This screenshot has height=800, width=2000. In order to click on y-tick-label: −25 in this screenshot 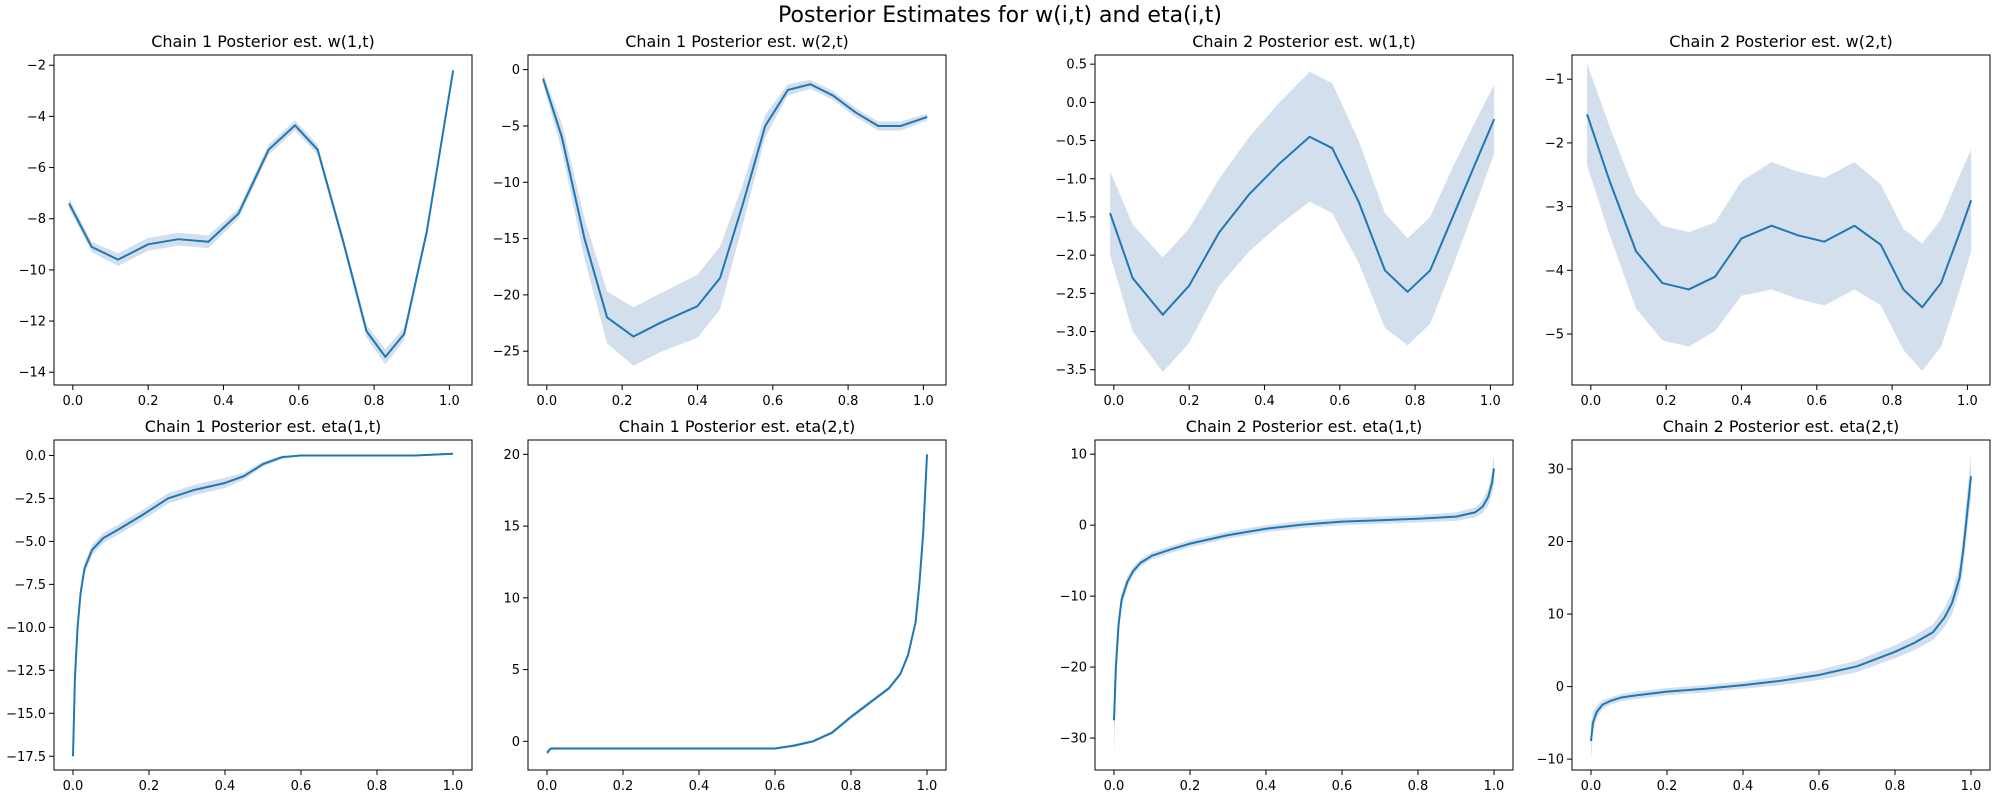, I will do `click(506, 352)`.